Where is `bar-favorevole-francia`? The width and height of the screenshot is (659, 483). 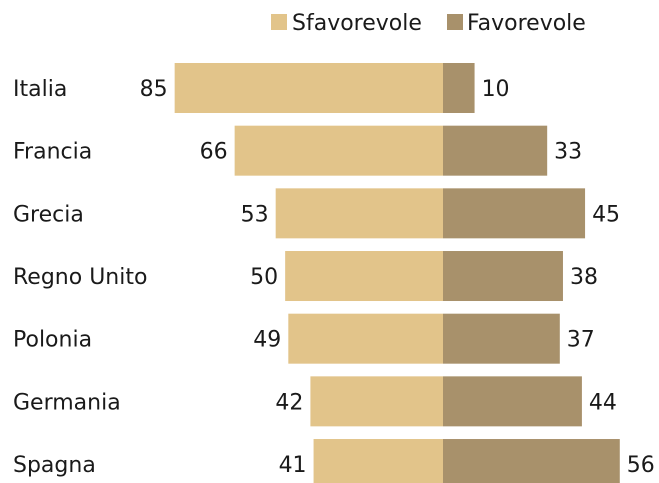 bar-favorevole-francia is located at coordinates (495, 150).